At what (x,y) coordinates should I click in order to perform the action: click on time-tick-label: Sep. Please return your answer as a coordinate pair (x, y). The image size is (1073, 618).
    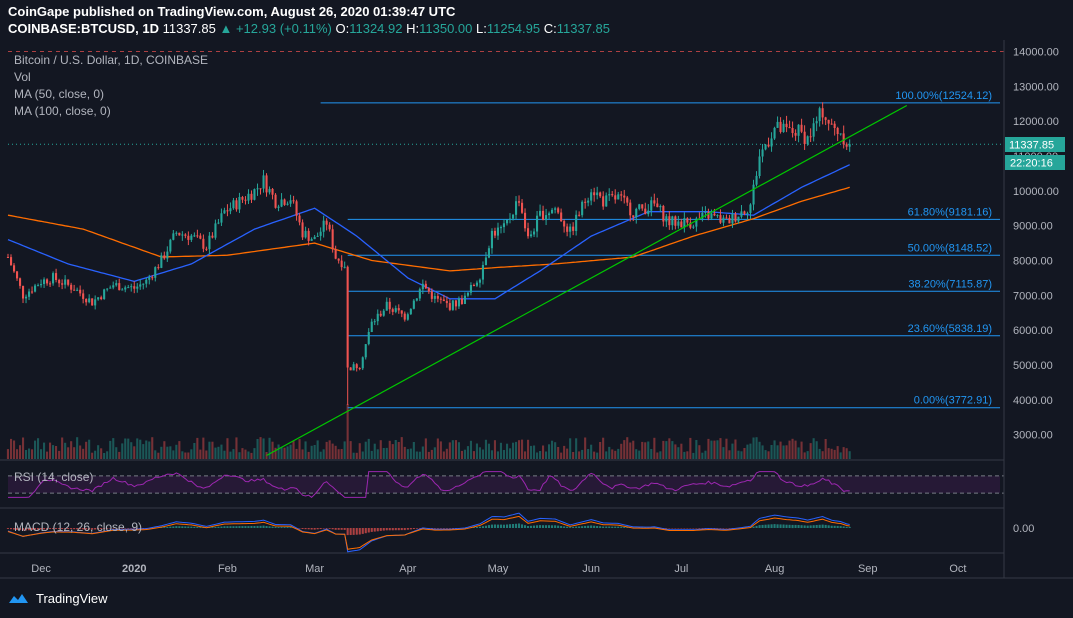
    Looking at the image, I should click on (868, 569).